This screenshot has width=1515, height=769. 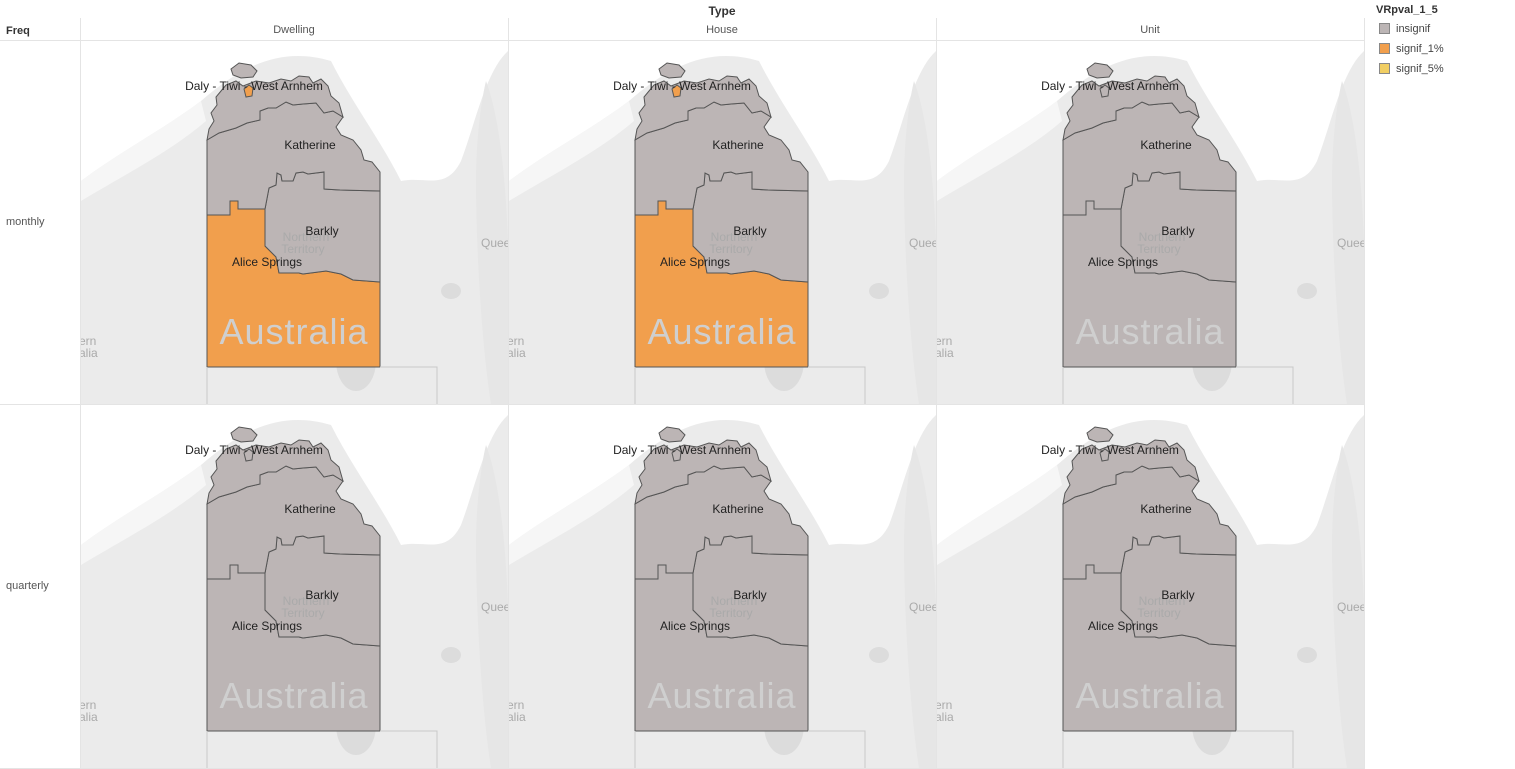 I want to click on legend-label: signif_1%, so click(x=1420, y=49).